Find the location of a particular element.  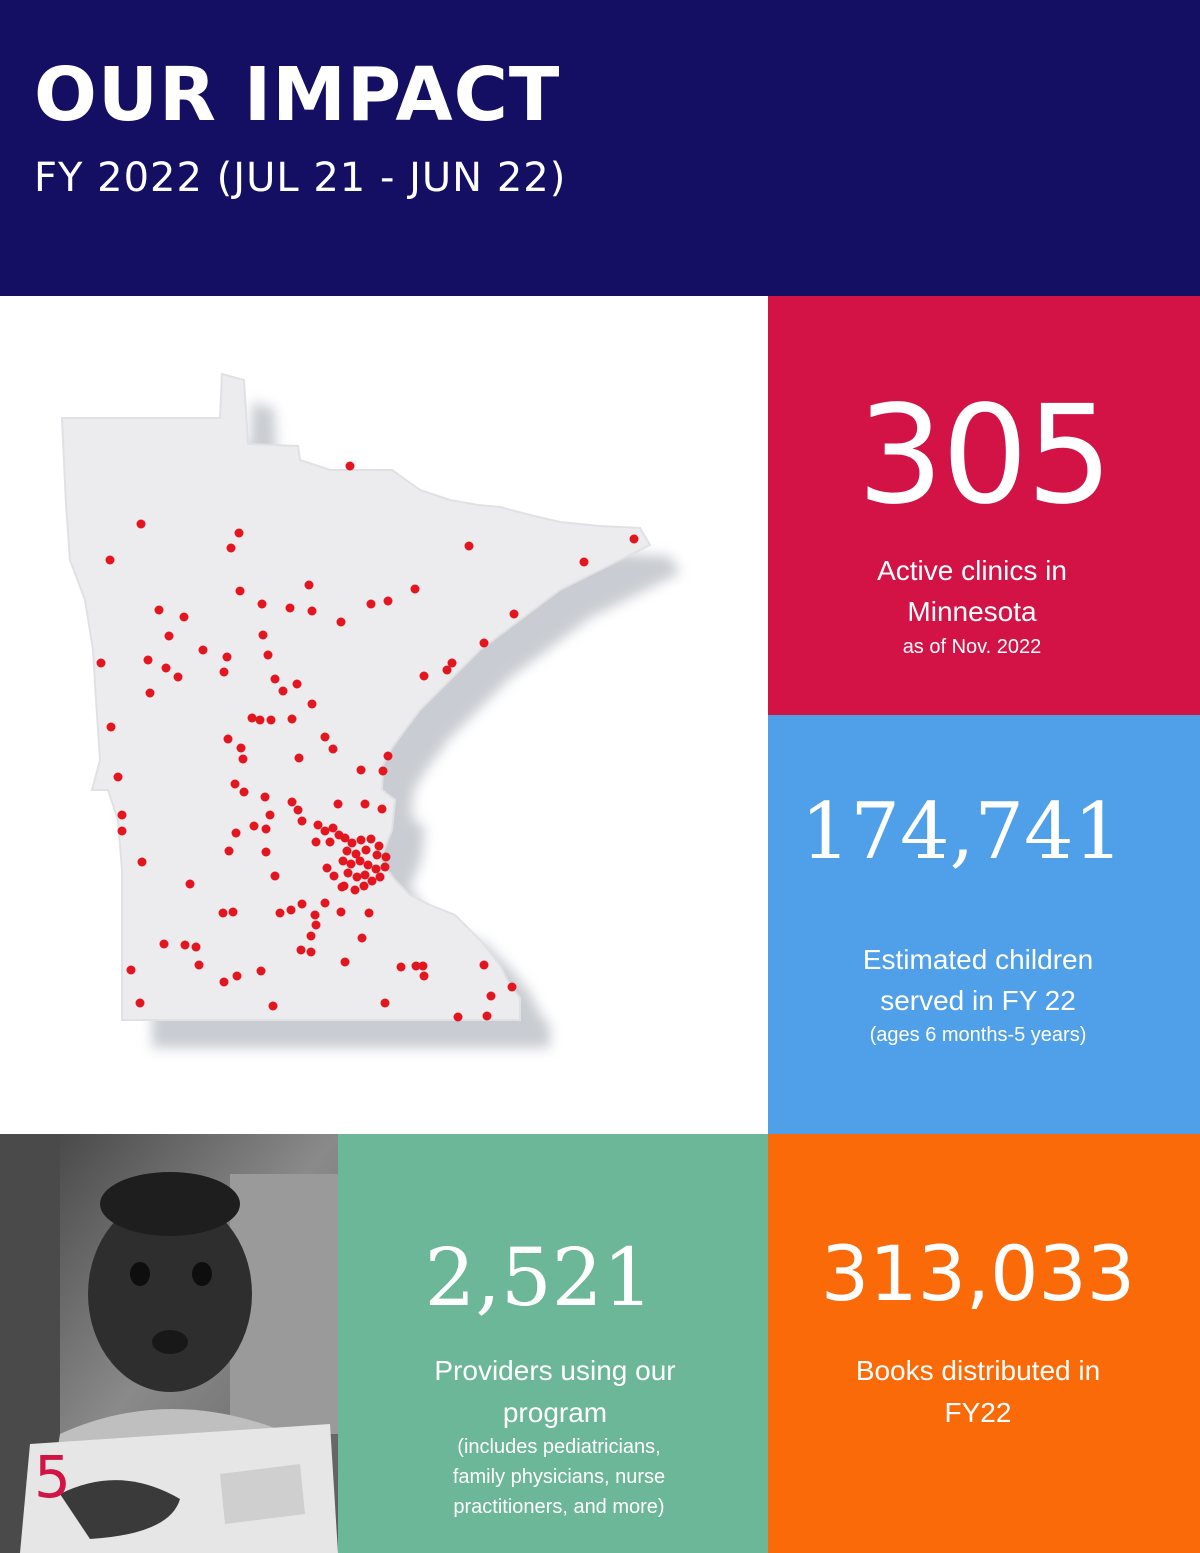

stat-value-clinics: 305 is located at coordinates (985, 456).